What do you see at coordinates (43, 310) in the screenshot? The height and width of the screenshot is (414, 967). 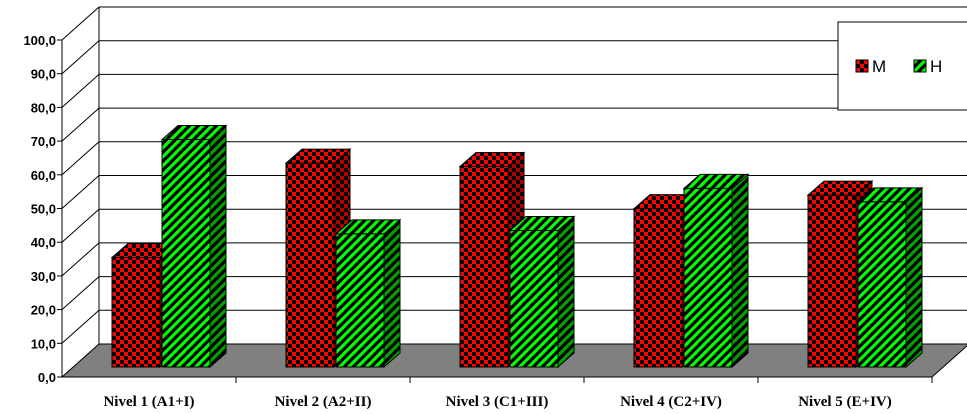 I see `y-tick-label: 20,0` at bounding box center [43, 310].